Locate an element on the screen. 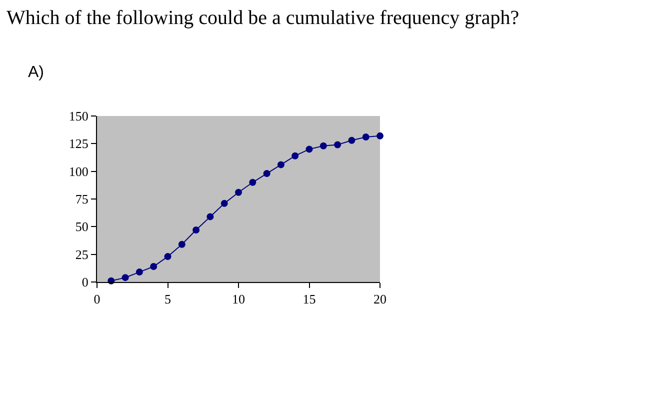  chart-title: Which of the following could be a cumulative frequency graph? is located at coordinates (263, 17).